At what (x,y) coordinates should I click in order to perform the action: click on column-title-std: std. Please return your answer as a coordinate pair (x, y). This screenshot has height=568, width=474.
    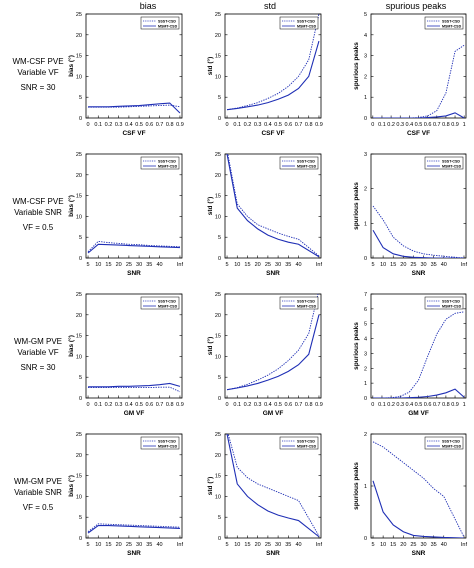
    Looking at the image, I should click on (269, 6).